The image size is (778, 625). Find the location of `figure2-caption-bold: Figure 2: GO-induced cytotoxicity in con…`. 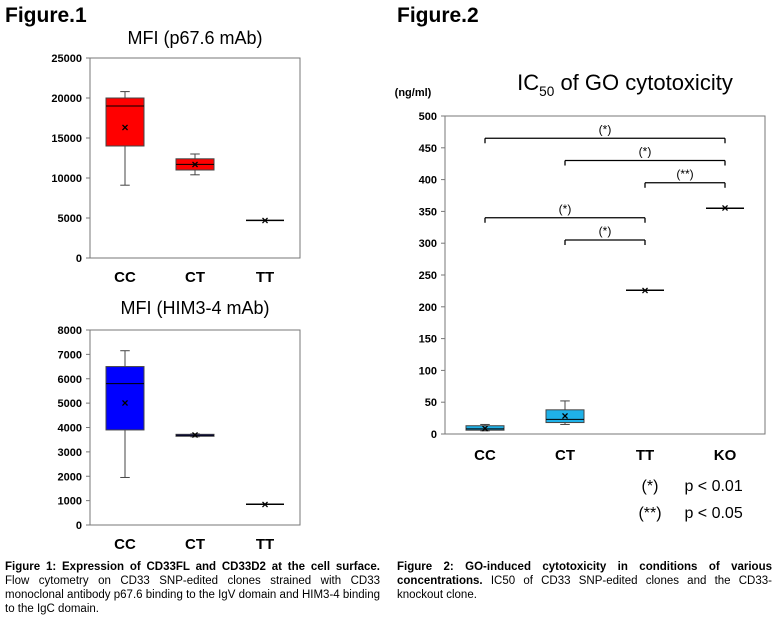

figure2-caption-bold: Figure 2: GO-induced cytotoxicity in con… is located at coordinates (584, 574).